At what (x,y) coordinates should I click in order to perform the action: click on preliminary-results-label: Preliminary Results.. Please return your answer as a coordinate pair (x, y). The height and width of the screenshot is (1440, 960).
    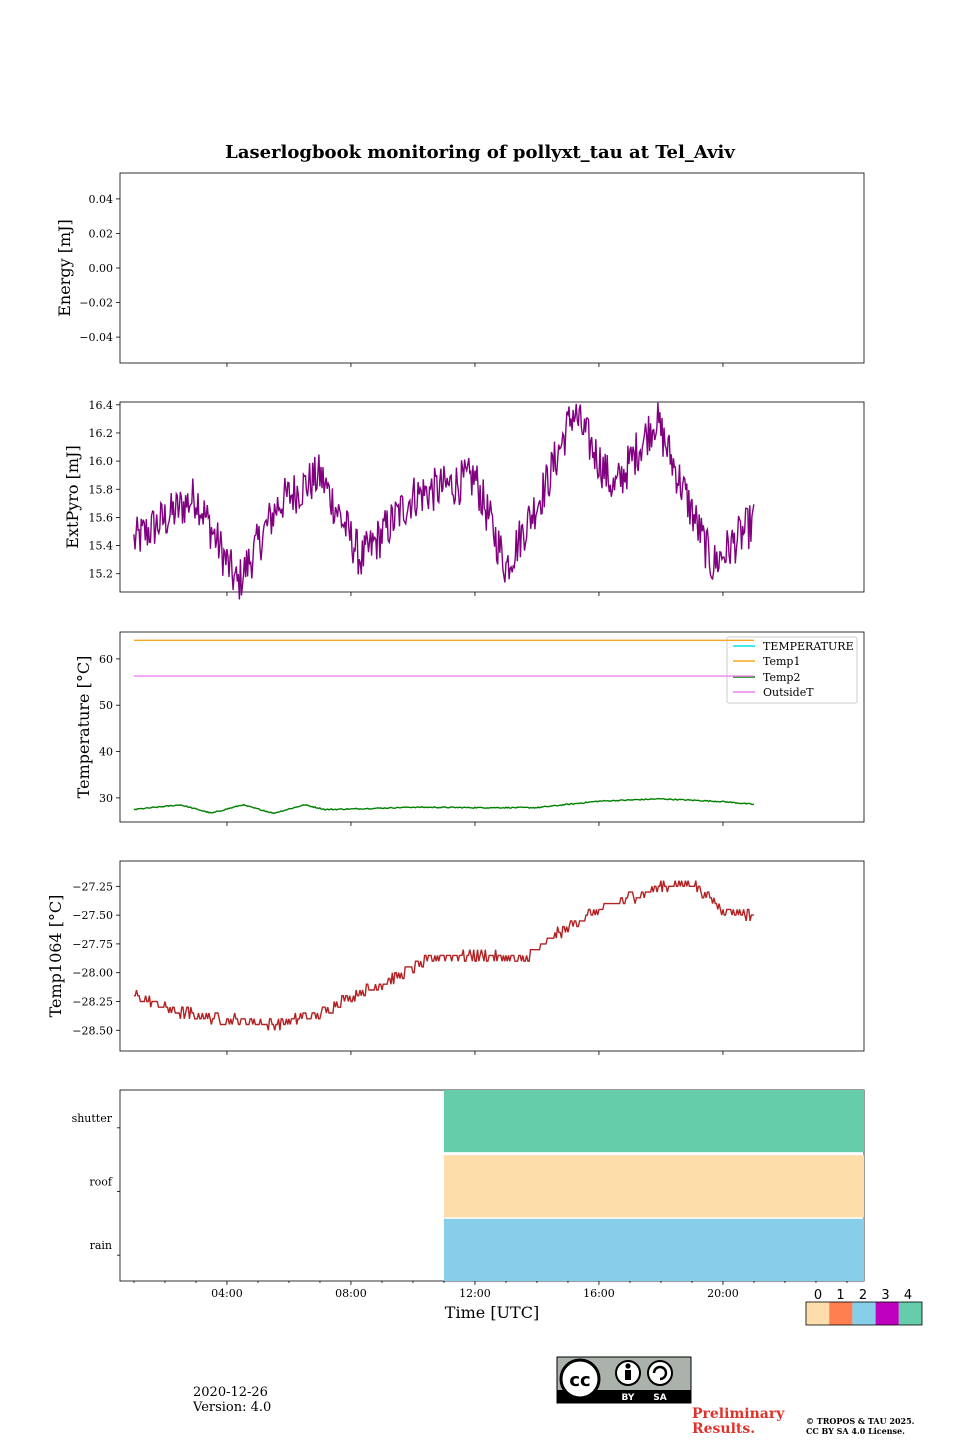
    Looking at the image, I should click on (740, 1421).